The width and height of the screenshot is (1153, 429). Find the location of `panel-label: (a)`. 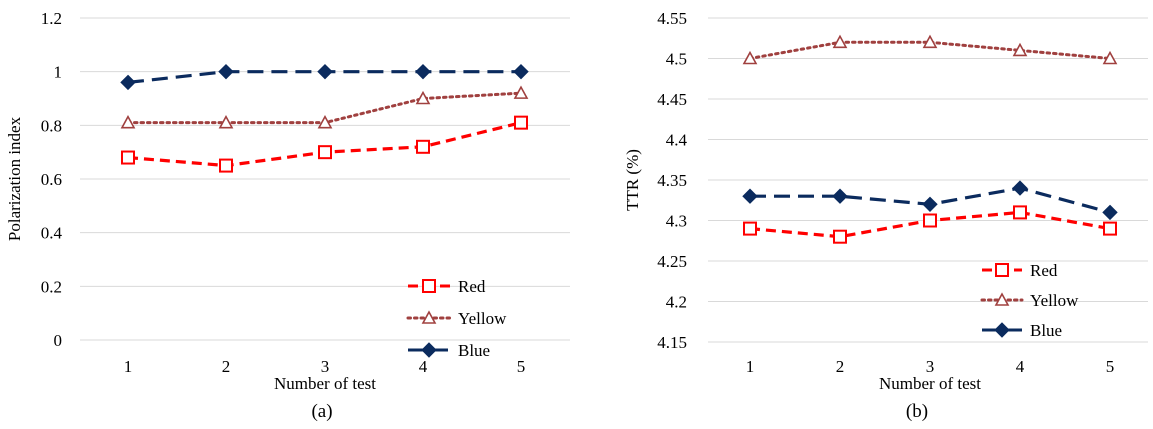

panel-label: (a) is located at coordinates (321, 411).